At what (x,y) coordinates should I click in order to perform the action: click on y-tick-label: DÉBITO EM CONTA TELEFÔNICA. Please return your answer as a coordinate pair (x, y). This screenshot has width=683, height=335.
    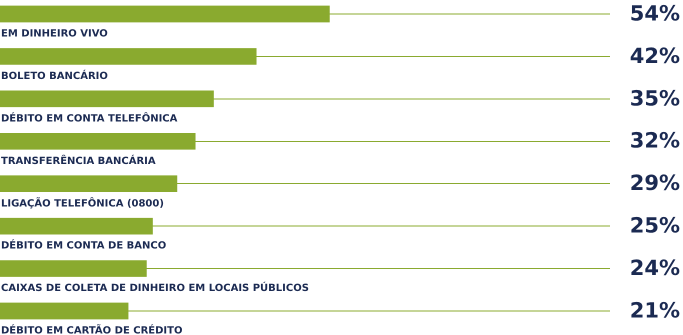
    Looking at the image, I should click on (89, 117).